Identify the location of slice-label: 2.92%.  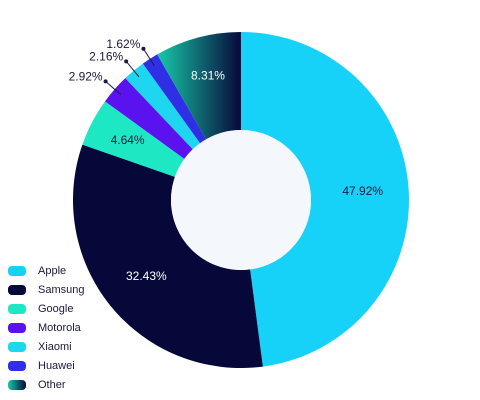
(86, 77).